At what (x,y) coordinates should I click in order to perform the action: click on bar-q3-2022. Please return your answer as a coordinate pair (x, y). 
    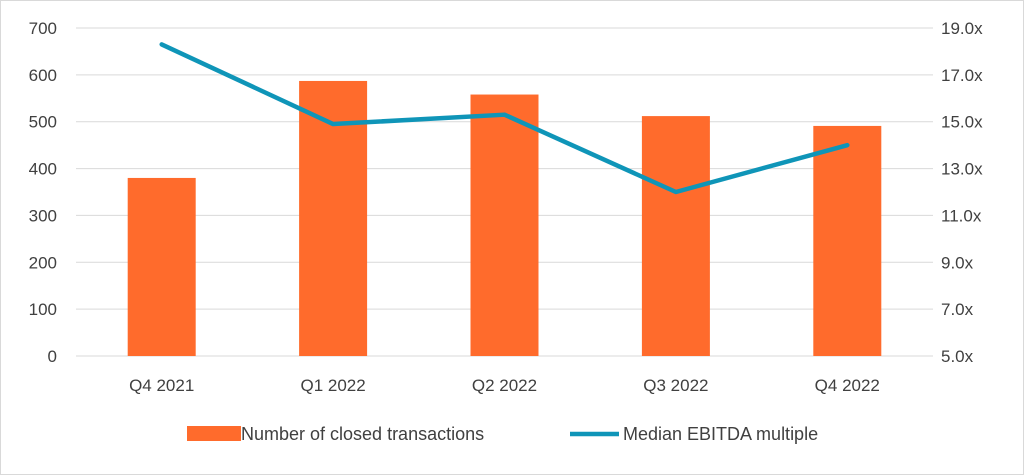
    Looking at the image, I should click on (675, 236).